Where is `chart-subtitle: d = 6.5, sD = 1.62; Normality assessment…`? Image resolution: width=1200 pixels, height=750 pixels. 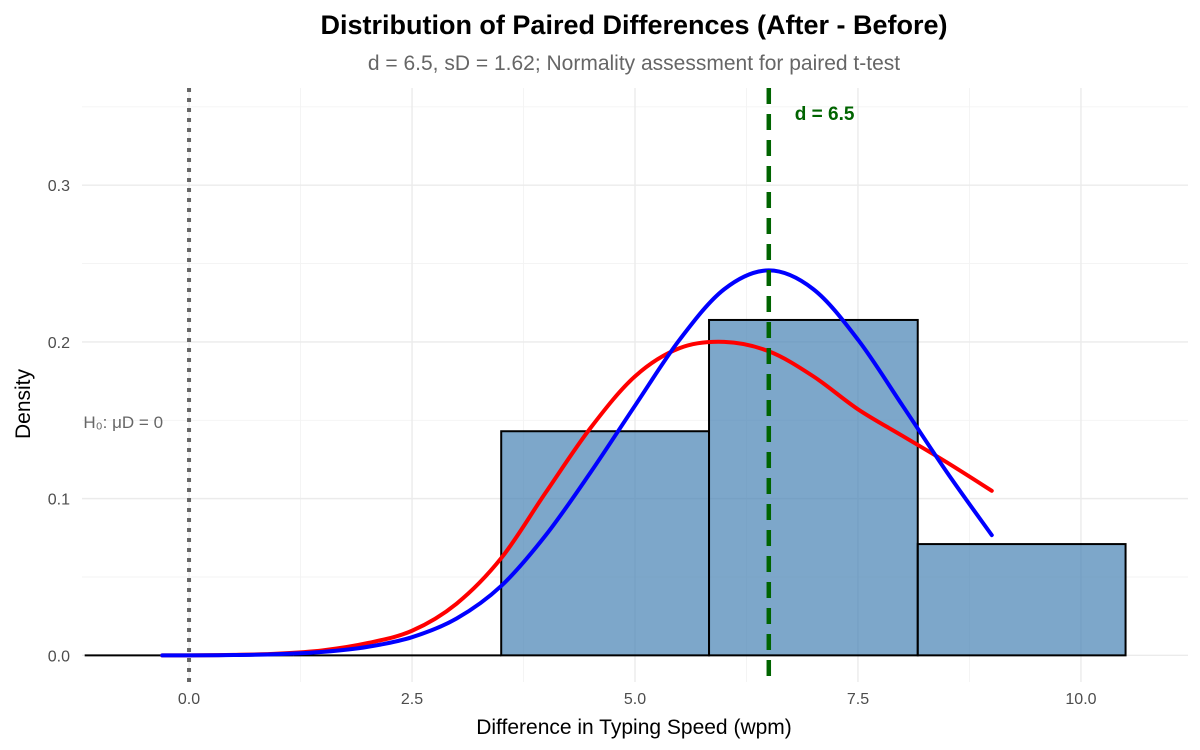
chart-subtitle: d = 6.5, sD = 1.62; Normality assessment… is located at coordinates (634, 63).